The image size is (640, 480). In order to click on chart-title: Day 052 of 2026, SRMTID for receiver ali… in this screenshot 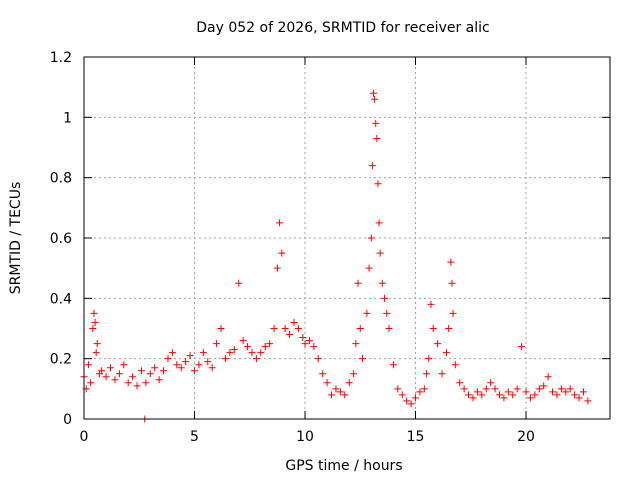, I will do `click(342, 28)`.